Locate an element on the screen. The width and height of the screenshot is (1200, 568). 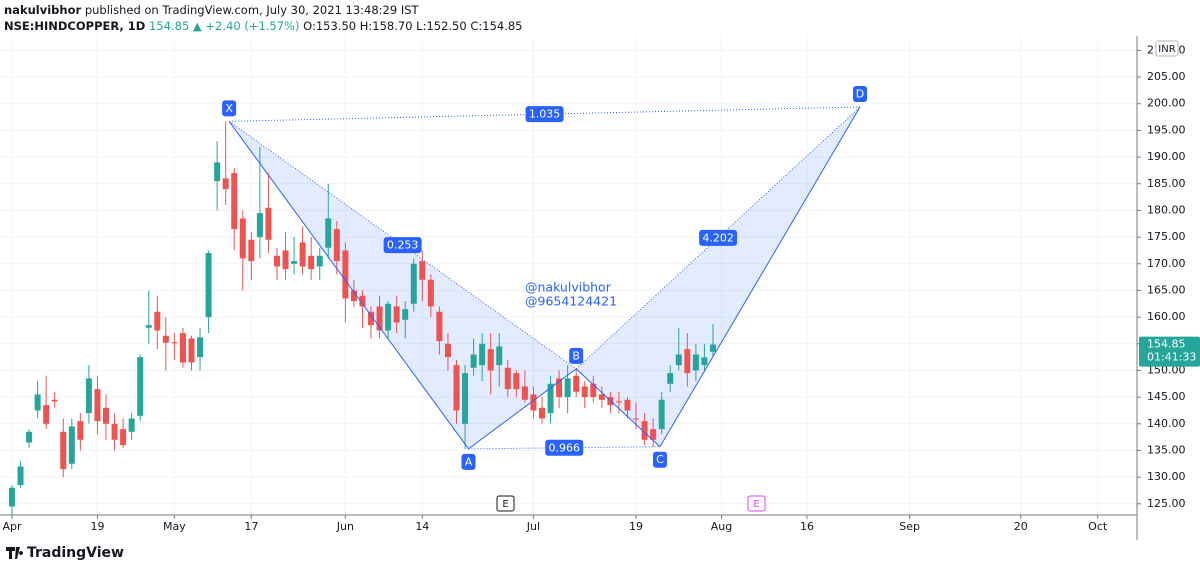
author: nakulvibhor is located at coordinates (42, 10).